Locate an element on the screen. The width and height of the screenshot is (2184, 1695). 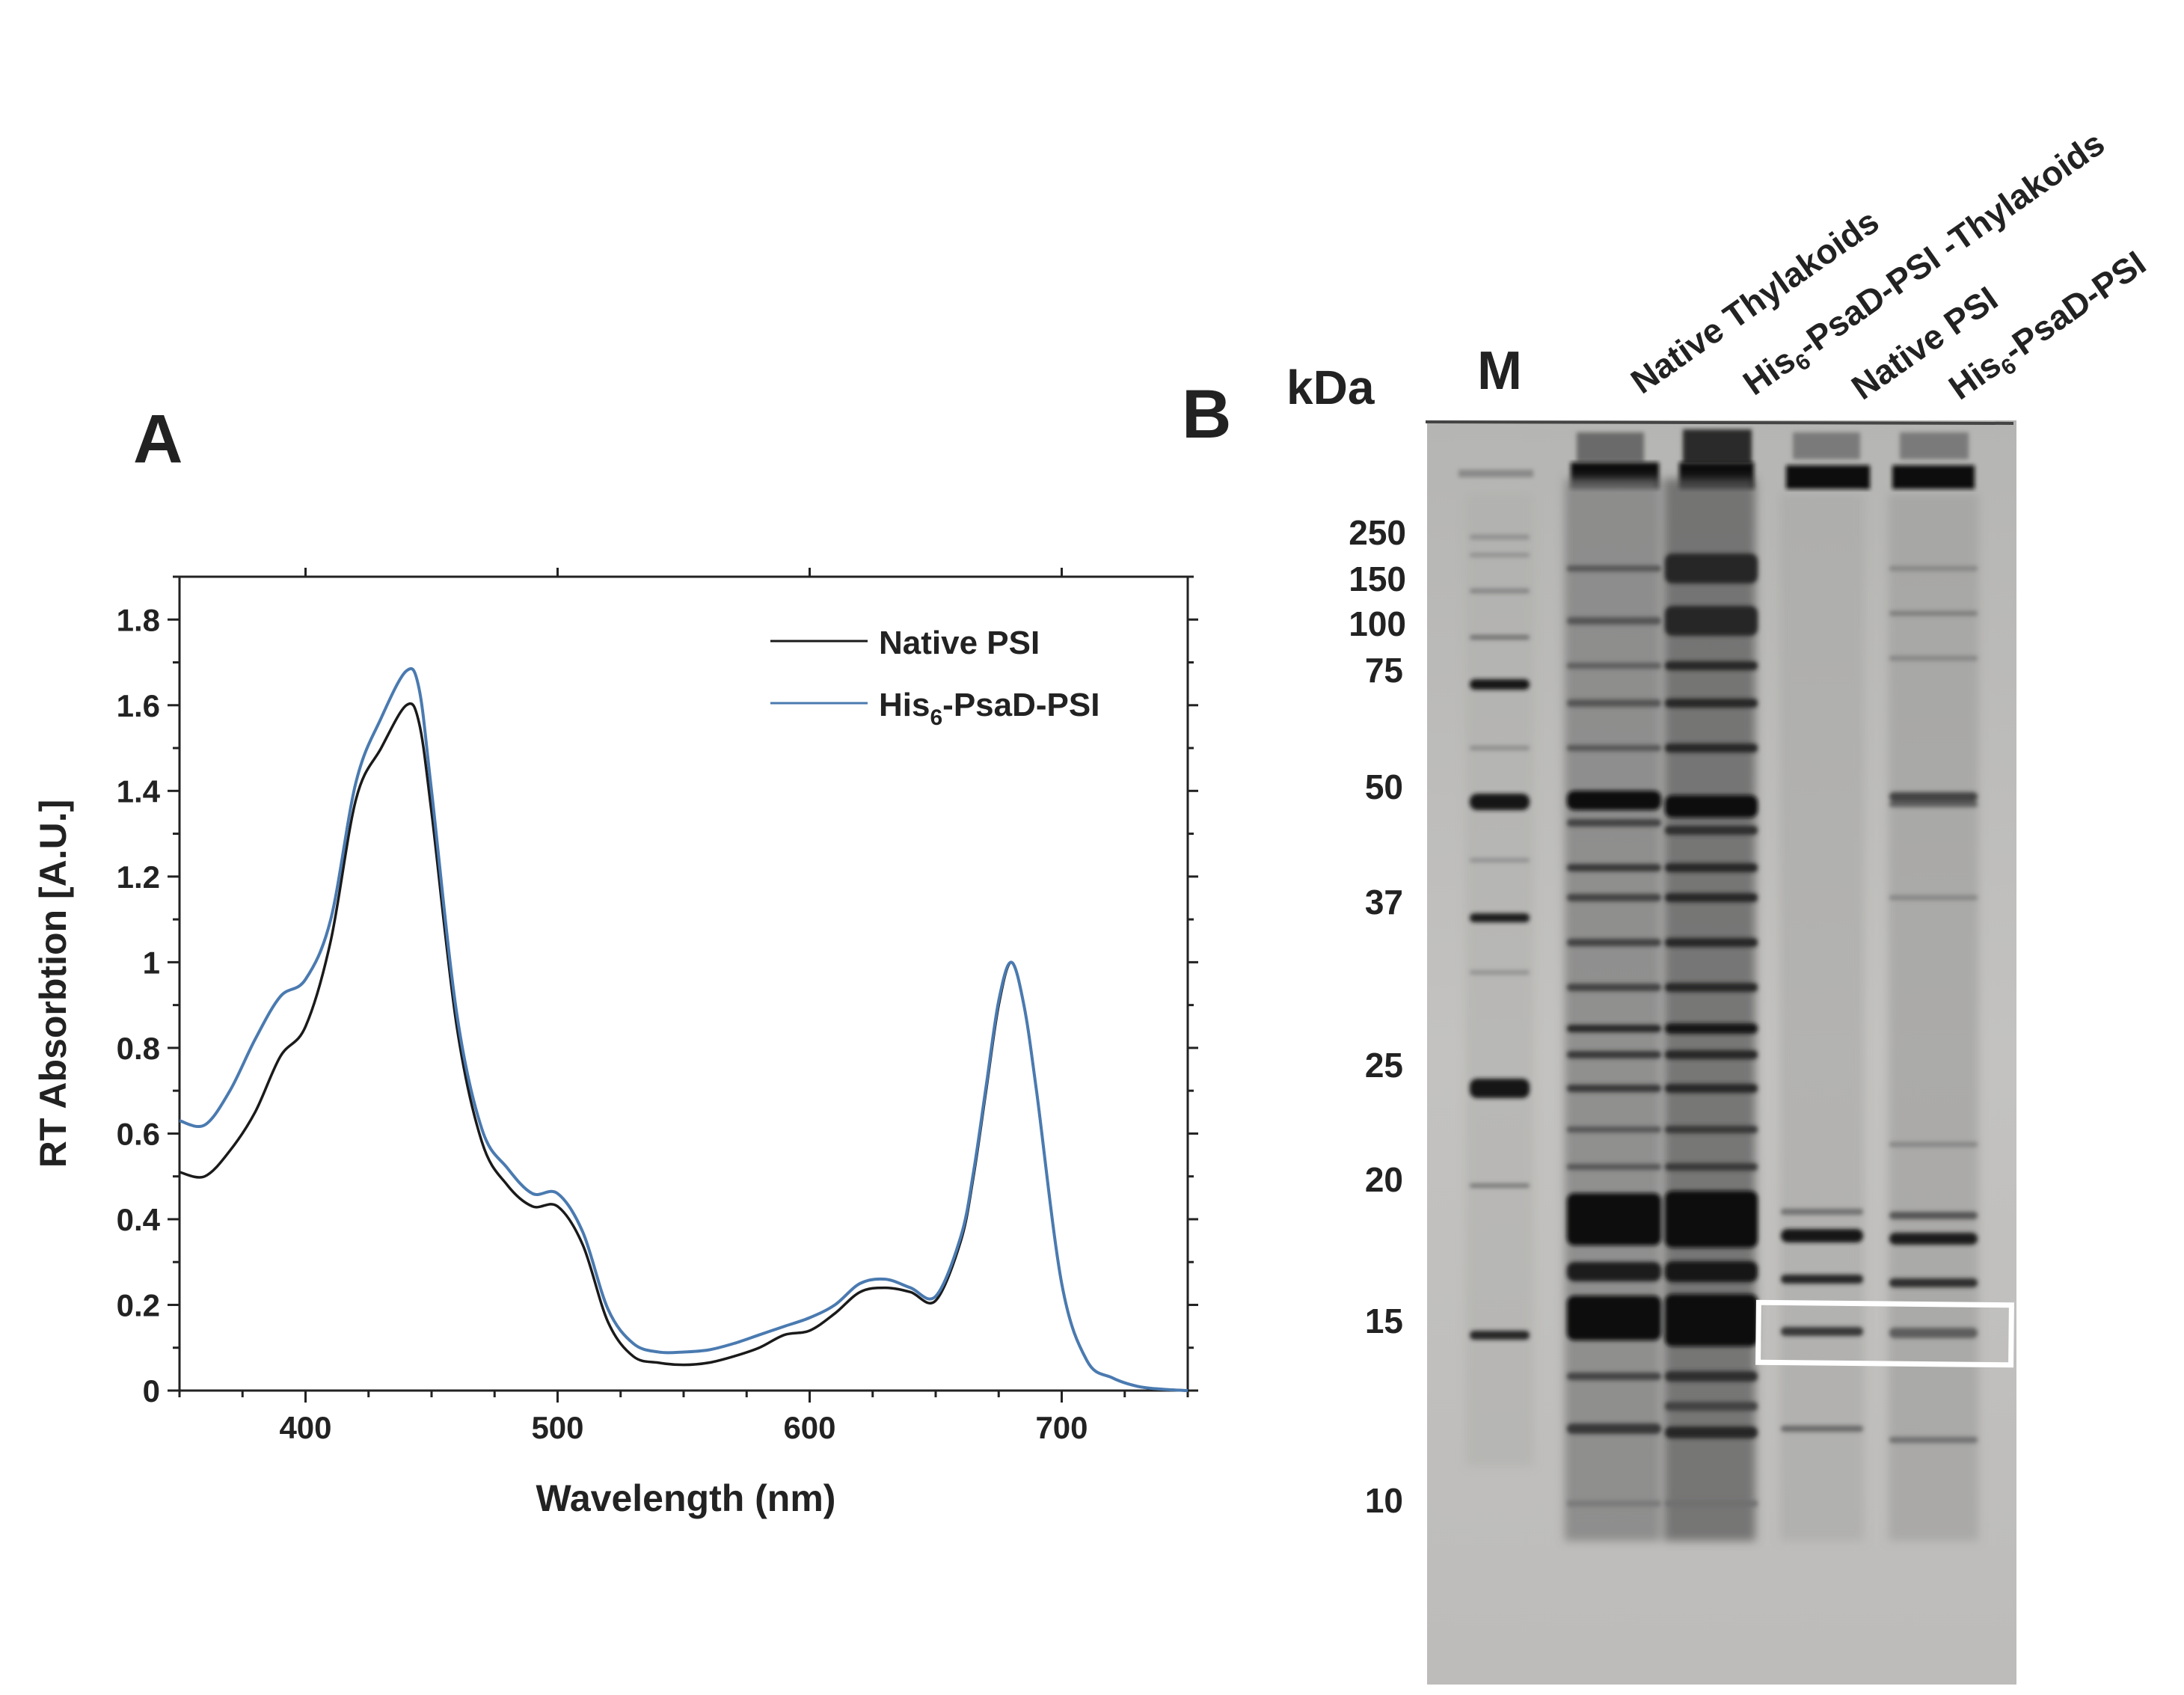
legend-label-native-psi: Native PSI is located at coordinates (959, 643).